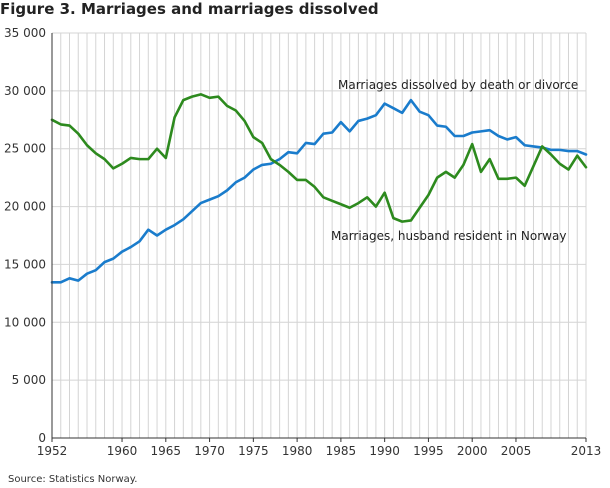  I want to click on y-tick-label: 35 000, so click(25, 33).